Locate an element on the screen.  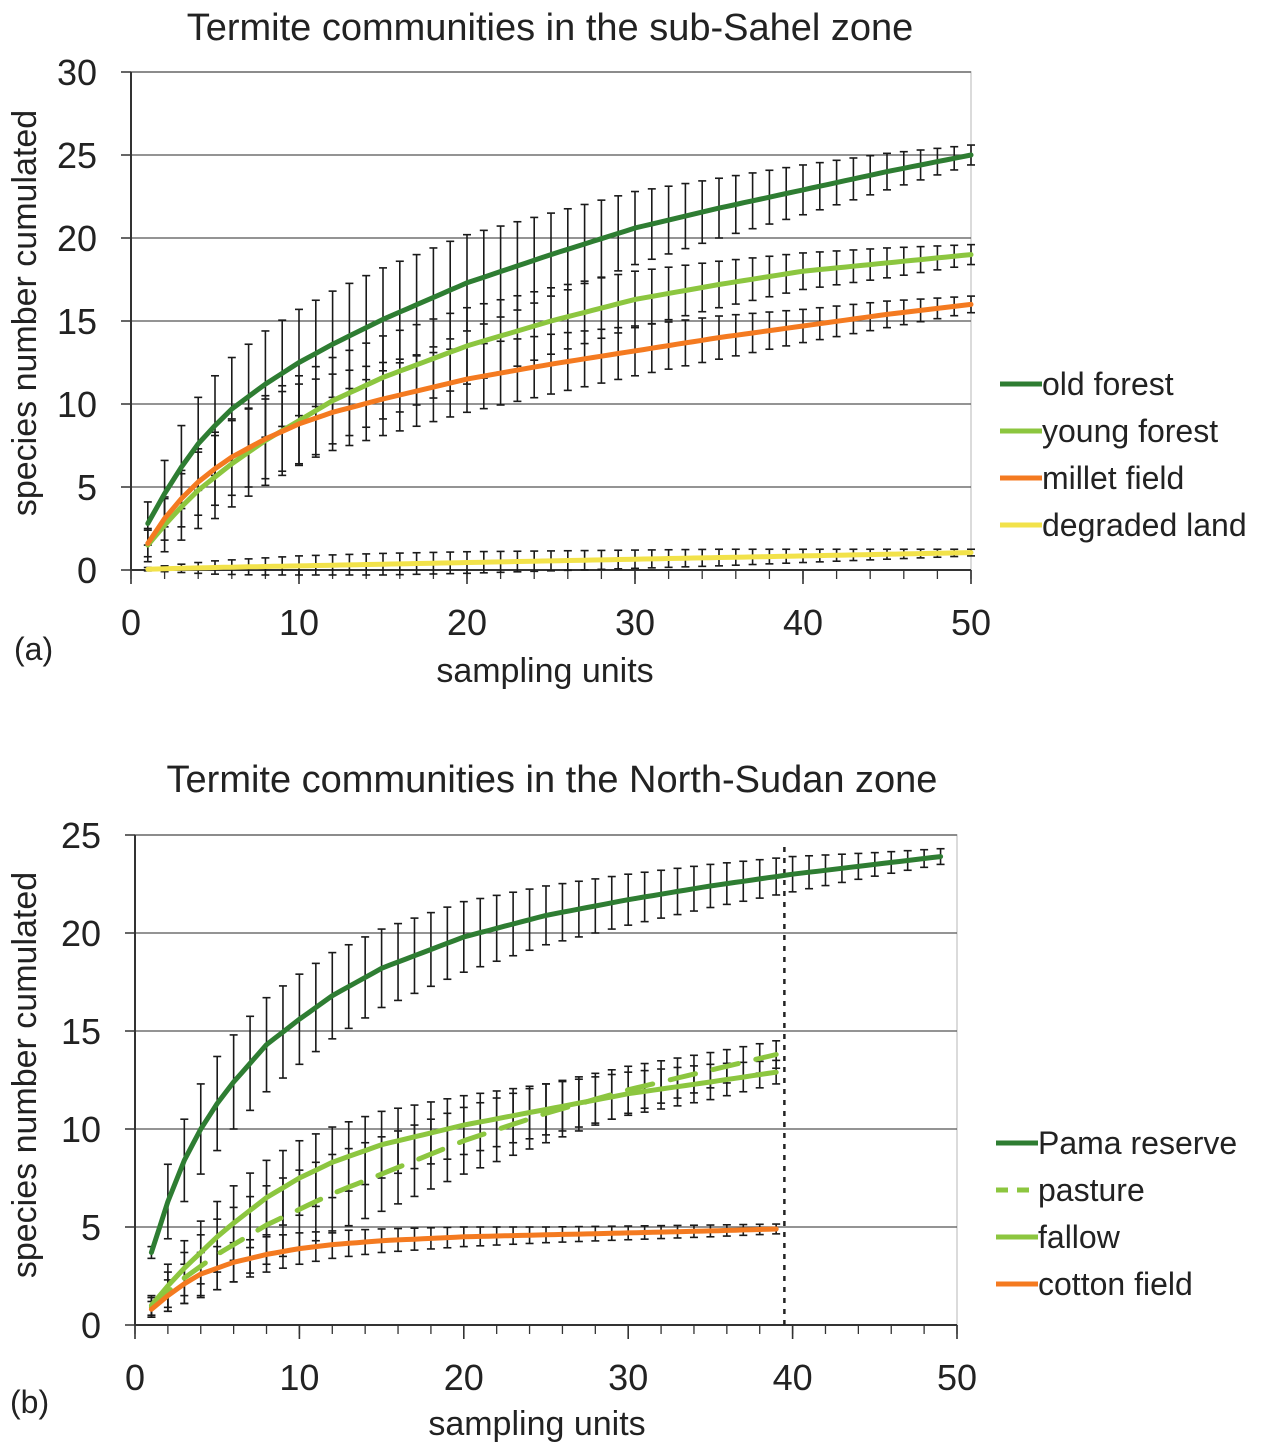
panel-b-label: (b) is located at coordinates (29, 1402).